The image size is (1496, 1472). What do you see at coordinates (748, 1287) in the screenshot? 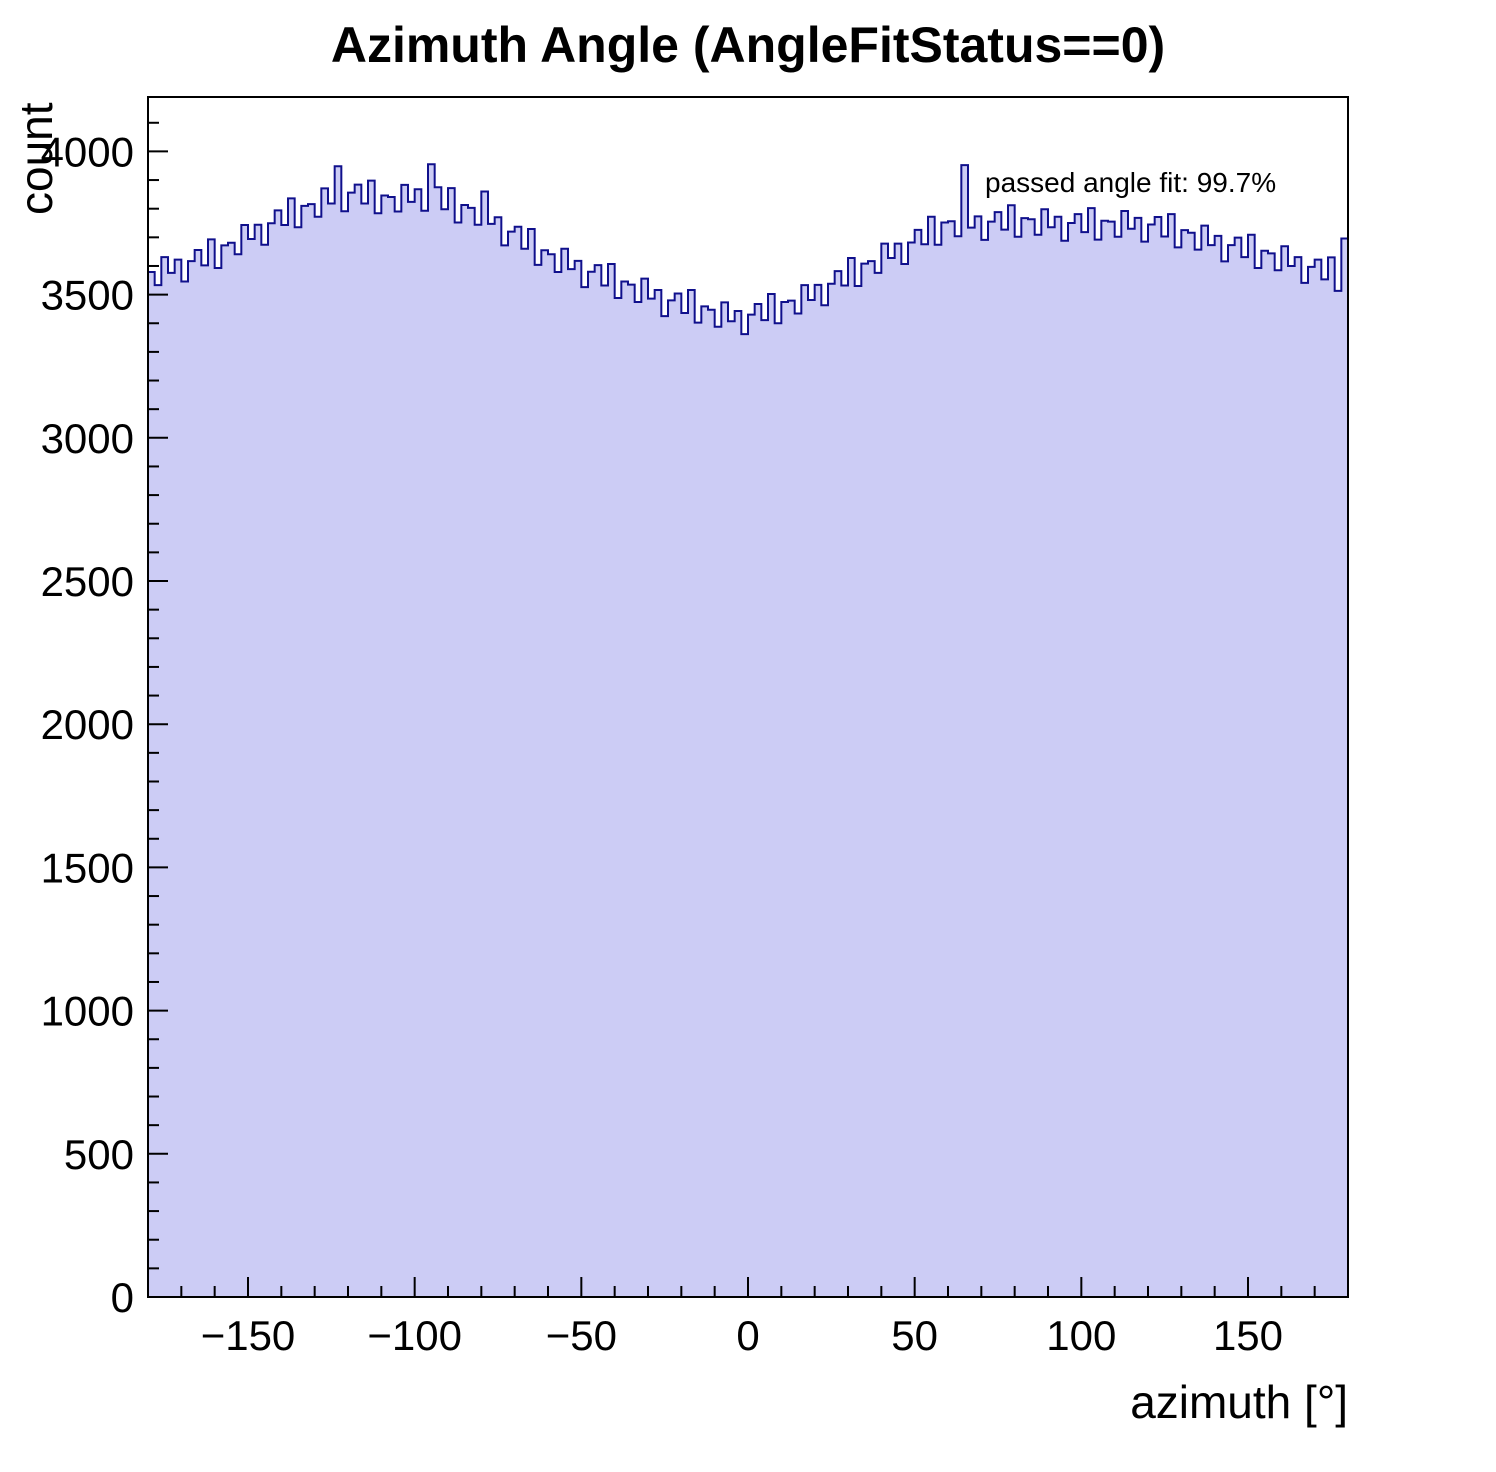
I see `x-axis-ticks` at bounding box center [748, 1287].